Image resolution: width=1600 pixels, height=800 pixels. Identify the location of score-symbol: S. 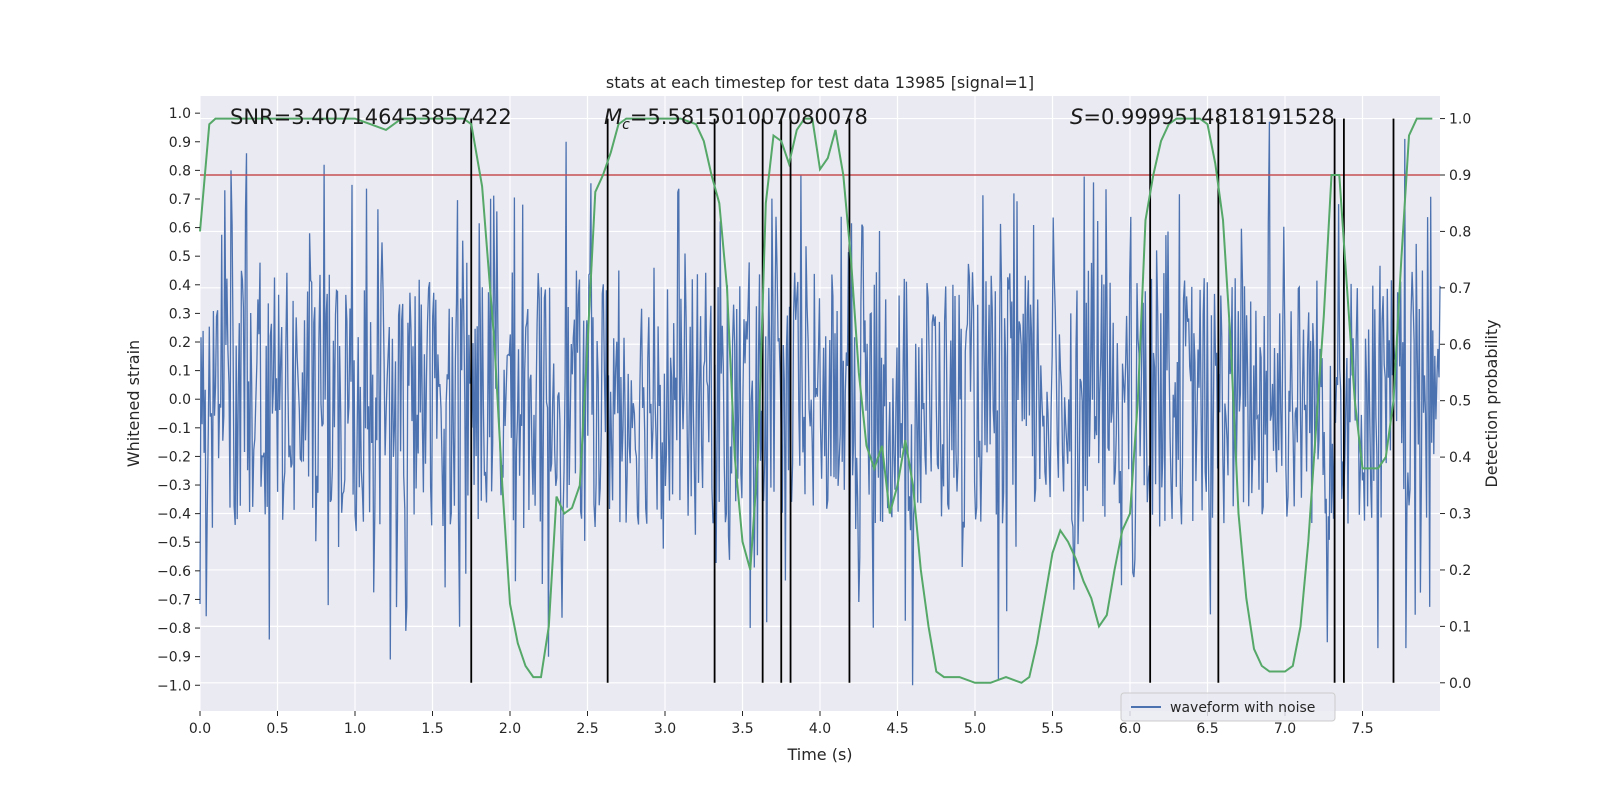
(1076, 117).